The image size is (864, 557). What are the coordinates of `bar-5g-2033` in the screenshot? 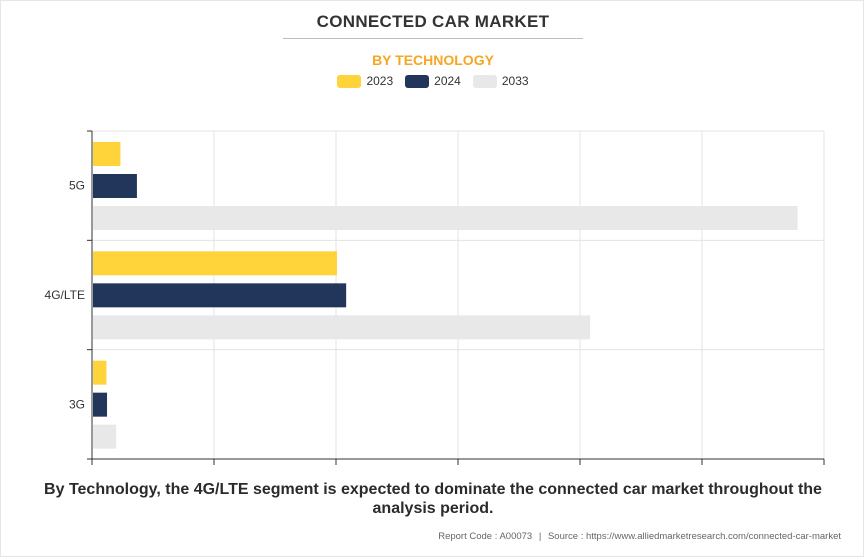 It's located at (445, 218).